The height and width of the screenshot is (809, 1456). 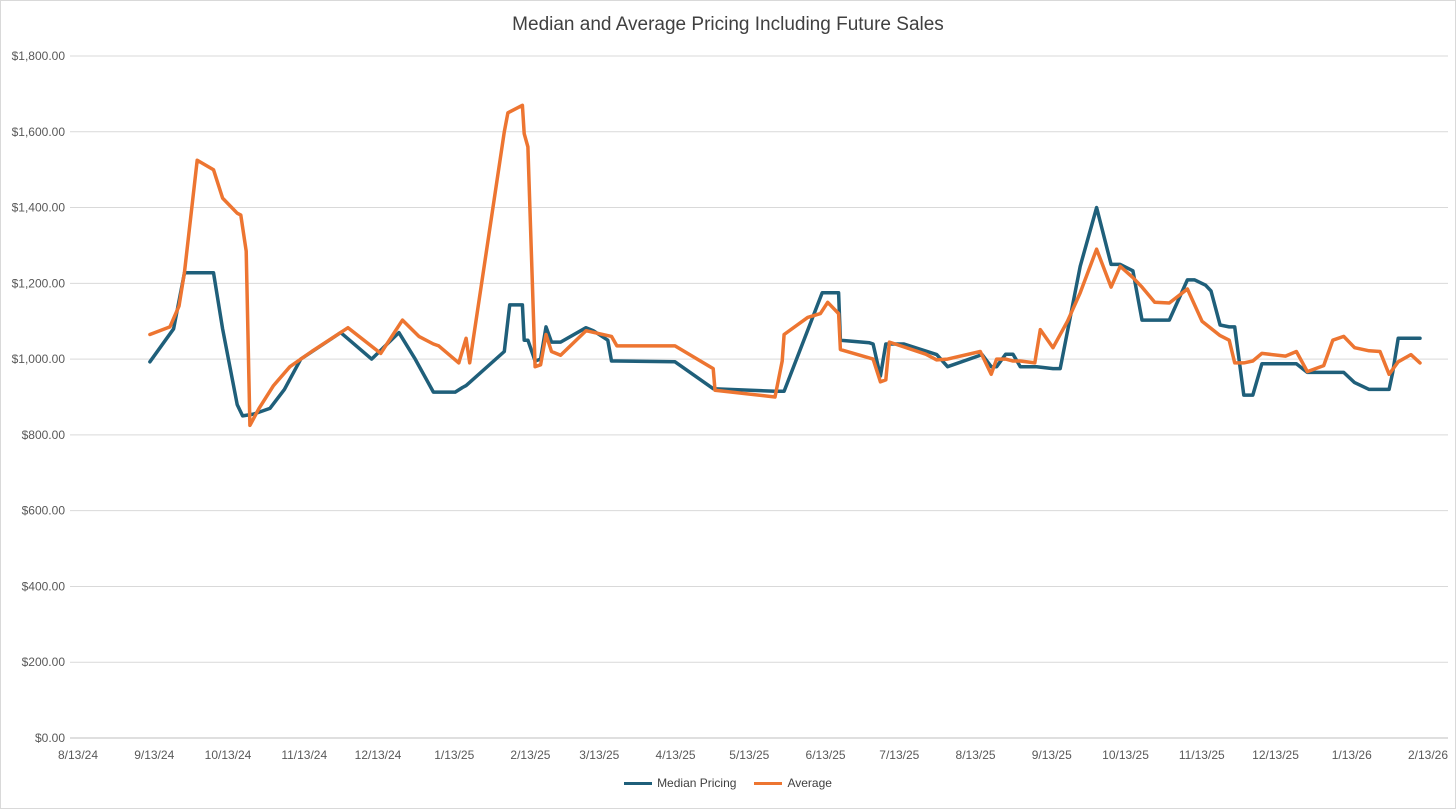 I want to click on y-tick-label: $200.00, so click(x=44, y=662).